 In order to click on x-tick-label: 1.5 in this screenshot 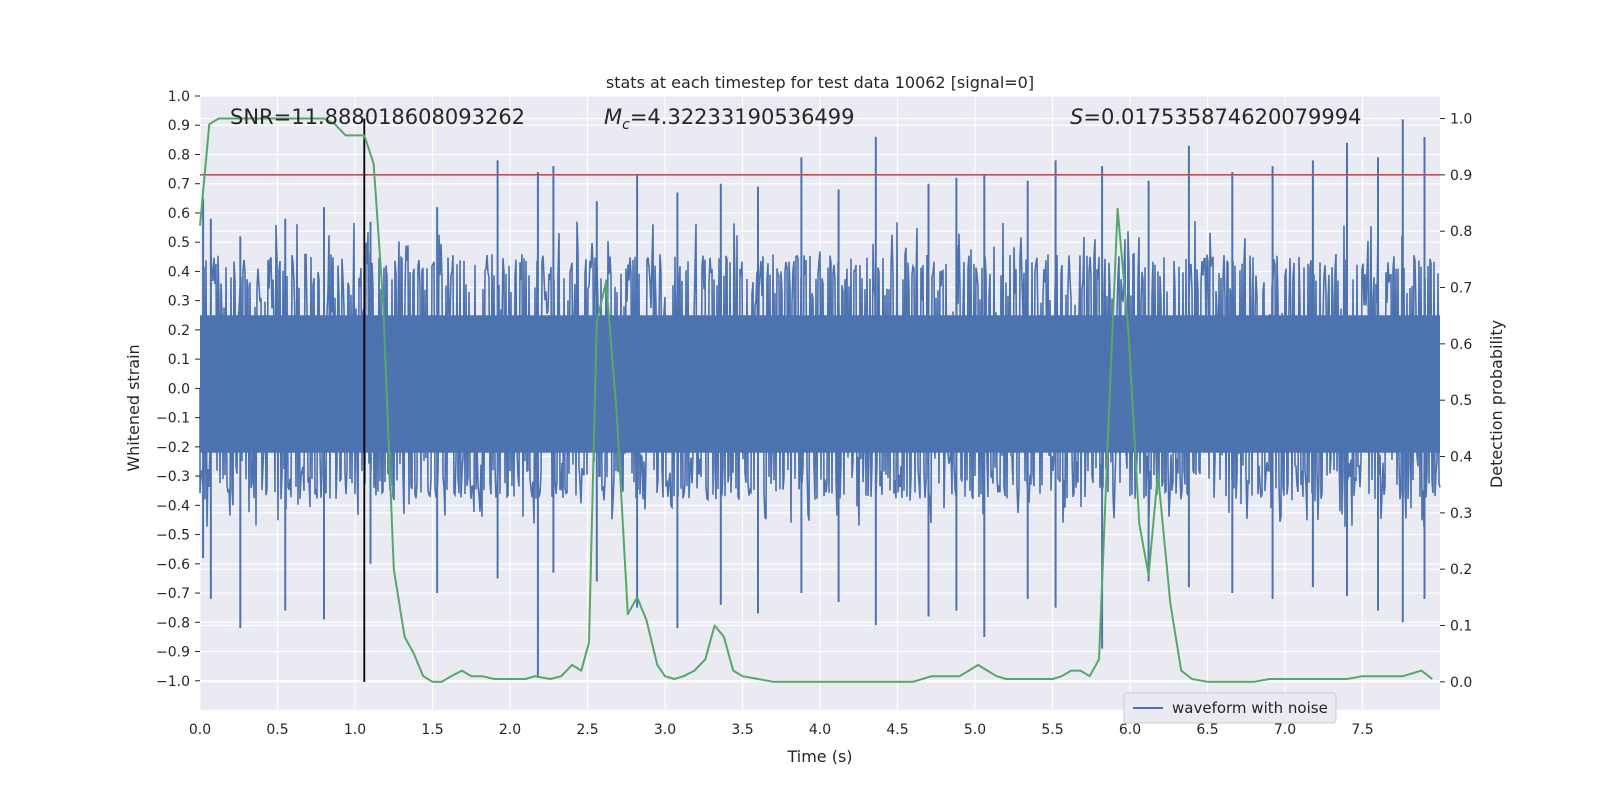, I will do `click(432, 730)`.